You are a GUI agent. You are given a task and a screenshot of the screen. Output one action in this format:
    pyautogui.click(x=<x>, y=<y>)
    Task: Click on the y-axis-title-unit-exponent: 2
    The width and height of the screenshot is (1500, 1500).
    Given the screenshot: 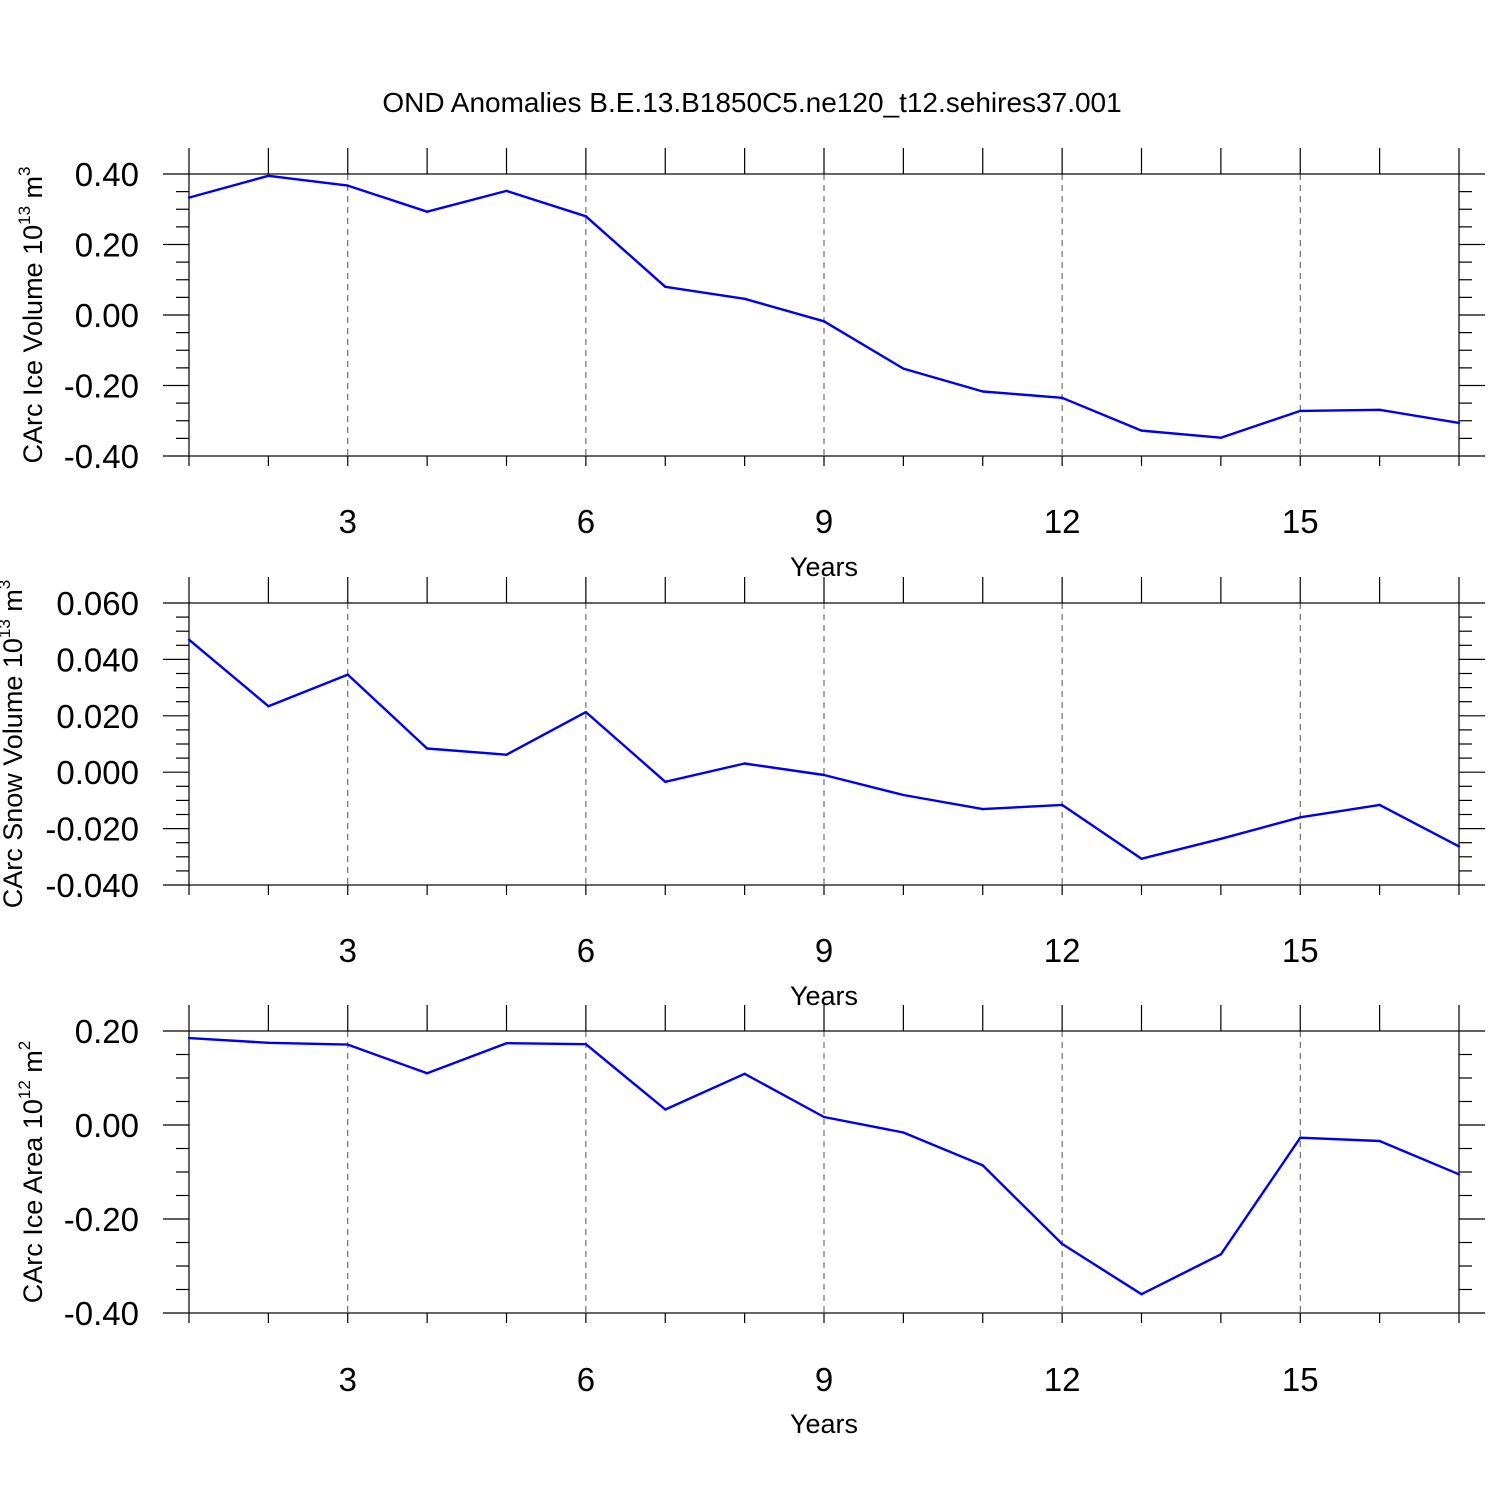 What is the action you would take?
    pyautogui.click(x=24, y=1045)
    